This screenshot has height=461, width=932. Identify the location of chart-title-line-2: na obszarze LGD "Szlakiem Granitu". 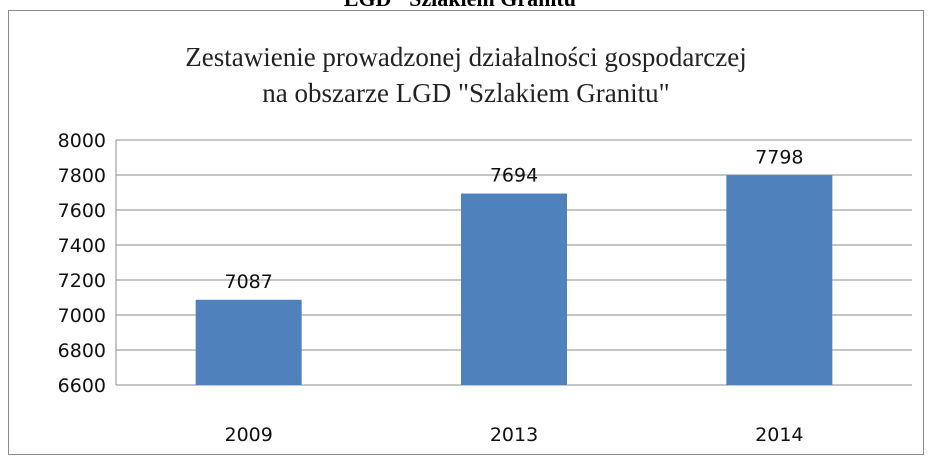
(466, 93).